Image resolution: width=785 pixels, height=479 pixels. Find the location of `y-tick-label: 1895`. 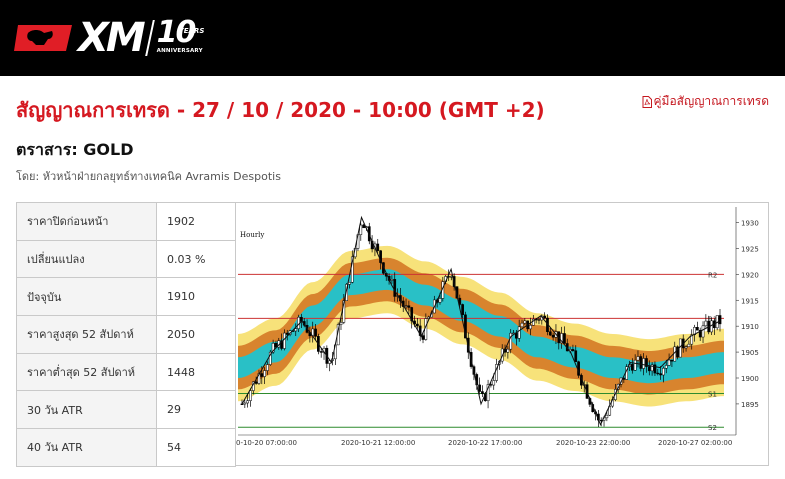

y-tick-label: 1895 is located at coordinates (750, 405).